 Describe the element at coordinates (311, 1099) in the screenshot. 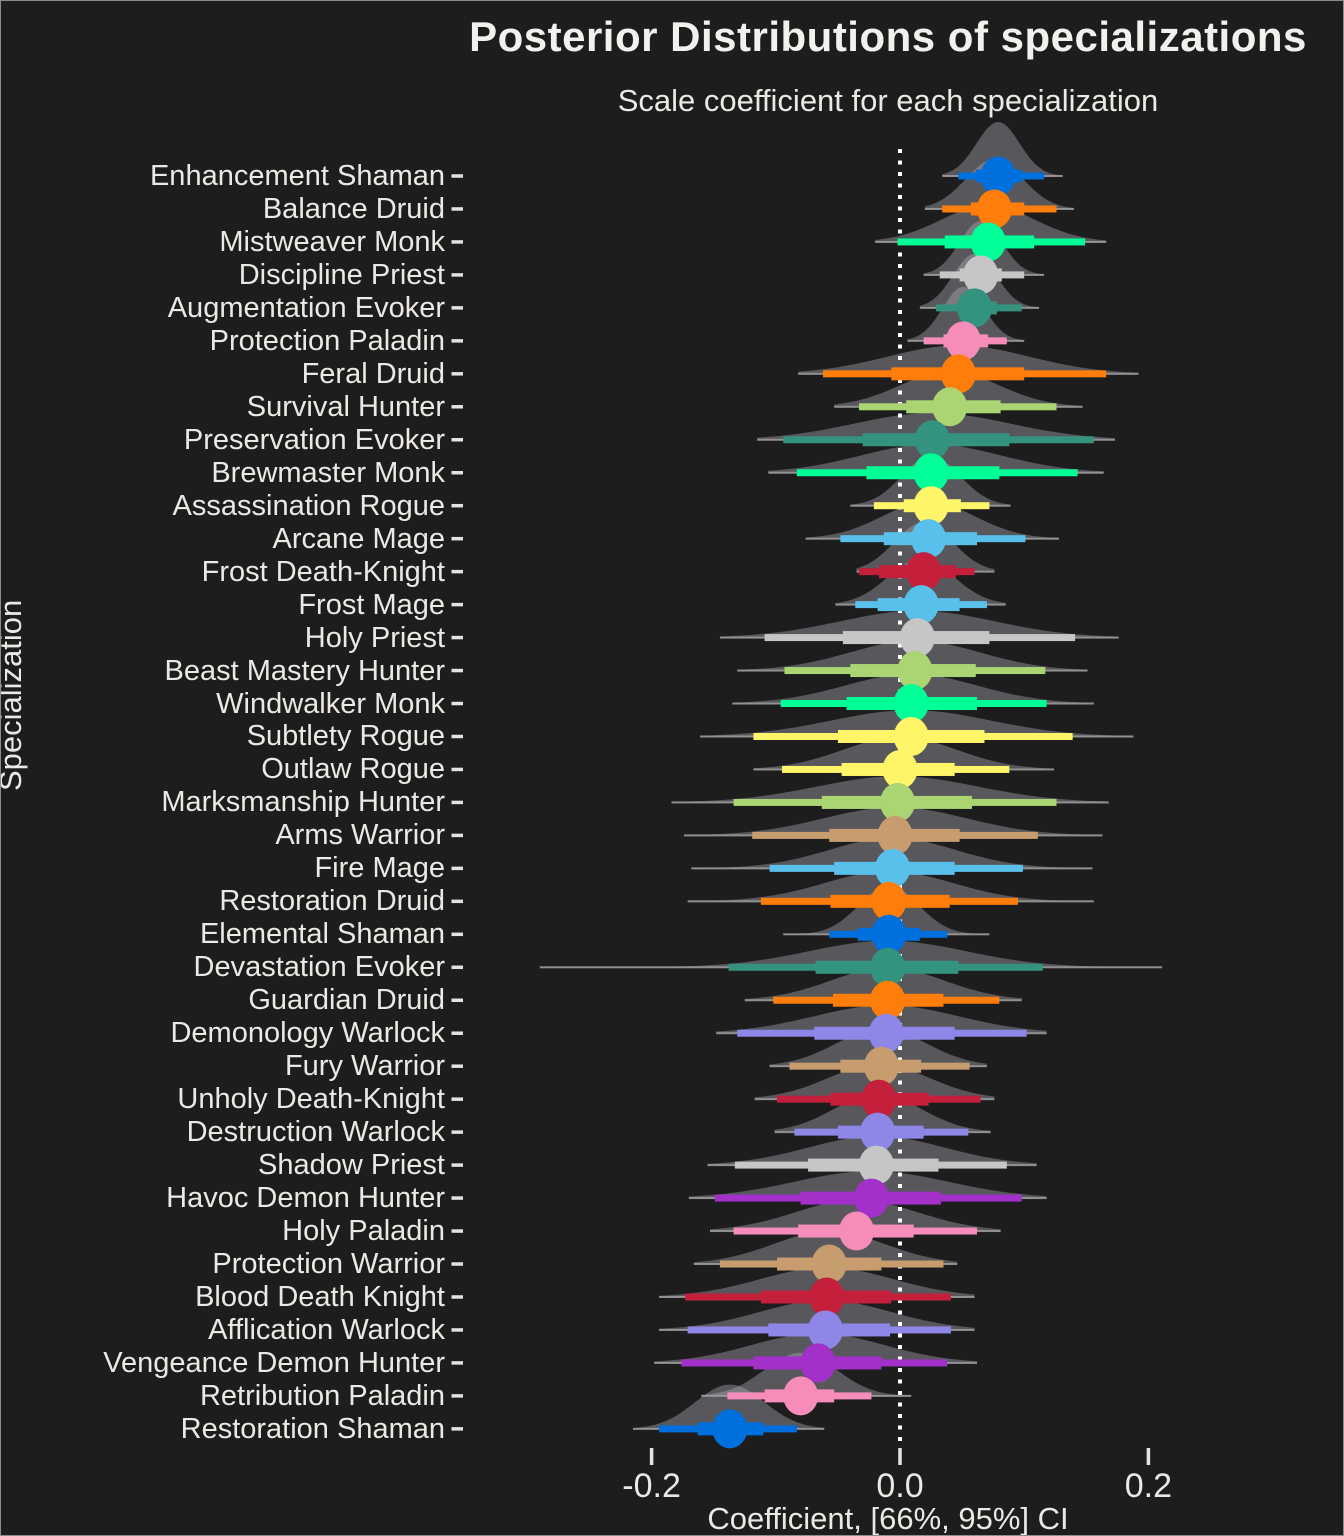

I see `row-label-unholy-death-knight: Unholy Death-Knight` at that location.